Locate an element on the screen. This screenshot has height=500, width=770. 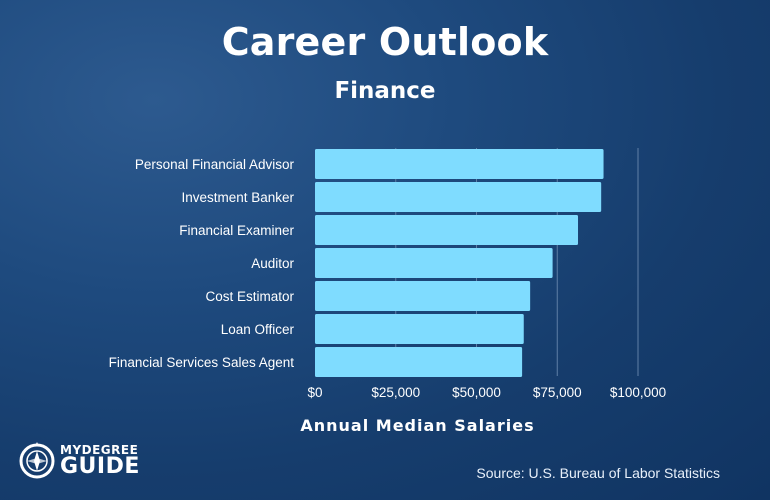
logo-text-top: MYDEGREE is located at coordinates (99, 450).